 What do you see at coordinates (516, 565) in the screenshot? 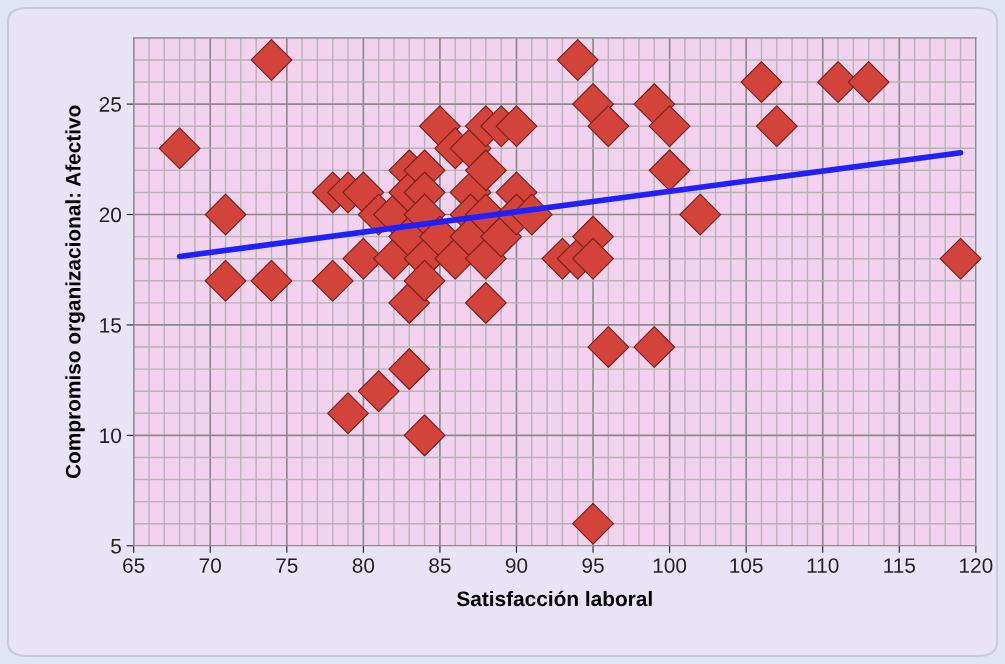
I see `x-tick-label: 90` at bounding box center [516, 565].